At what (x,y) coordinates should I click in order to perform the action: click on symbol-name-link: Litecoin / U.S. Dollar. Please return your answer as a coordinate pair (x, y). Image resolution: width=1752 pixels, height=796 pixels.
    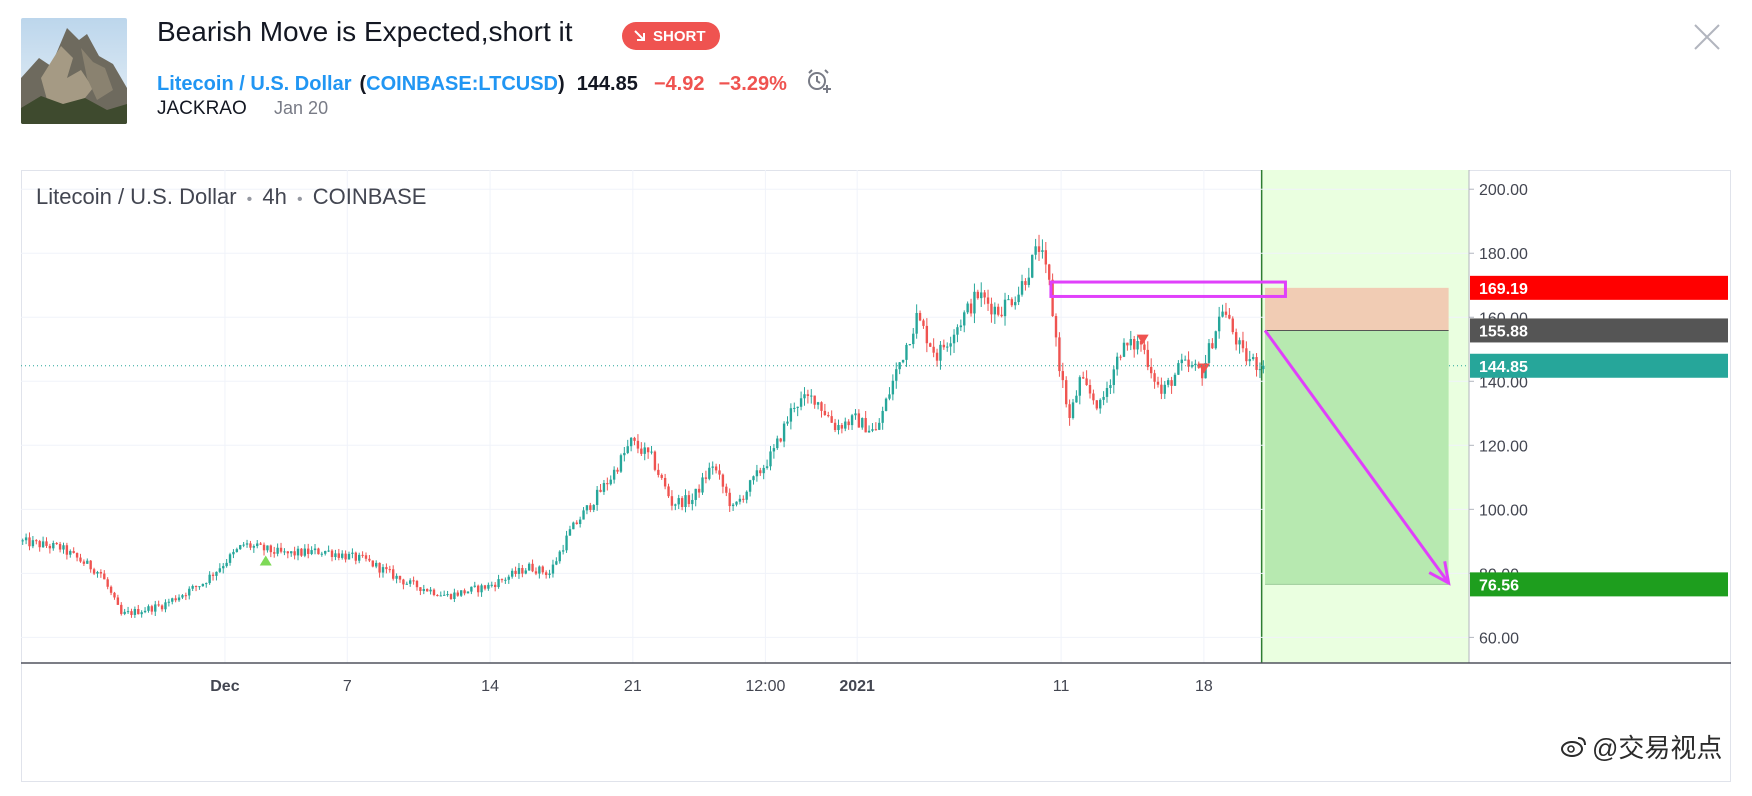
    Looking at the image, I should click on (254, 84).